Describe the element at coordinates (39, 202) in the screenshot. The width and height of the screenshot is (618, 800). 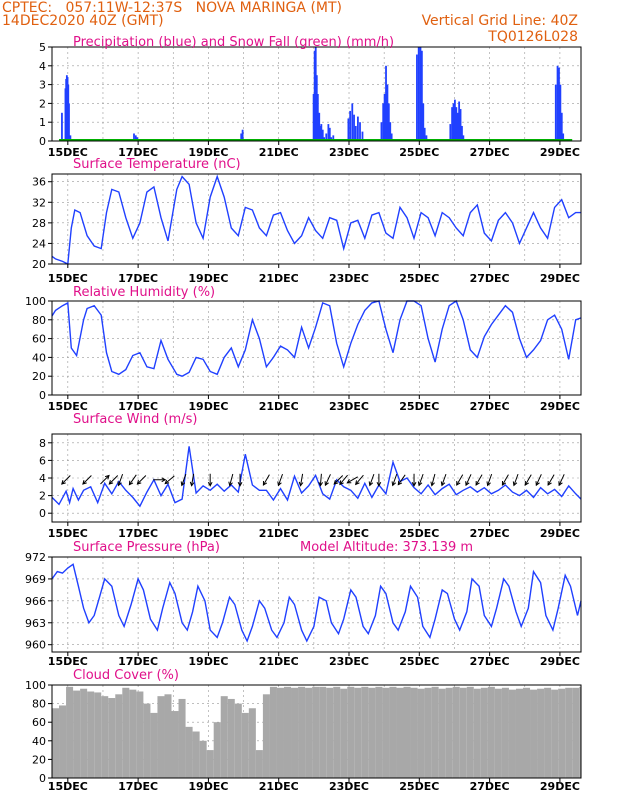
I see `y-tick-label: 32` at that location.